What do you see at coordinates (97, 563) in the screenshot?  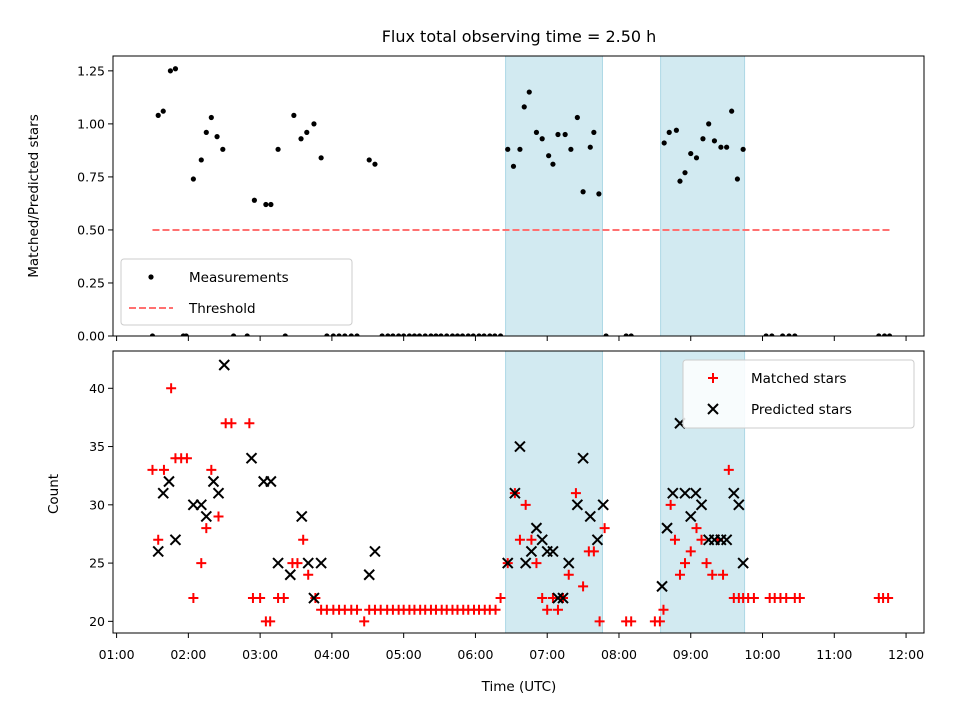 I see `bottom-y-tick-label: 25` at bounding box center [97, 563].